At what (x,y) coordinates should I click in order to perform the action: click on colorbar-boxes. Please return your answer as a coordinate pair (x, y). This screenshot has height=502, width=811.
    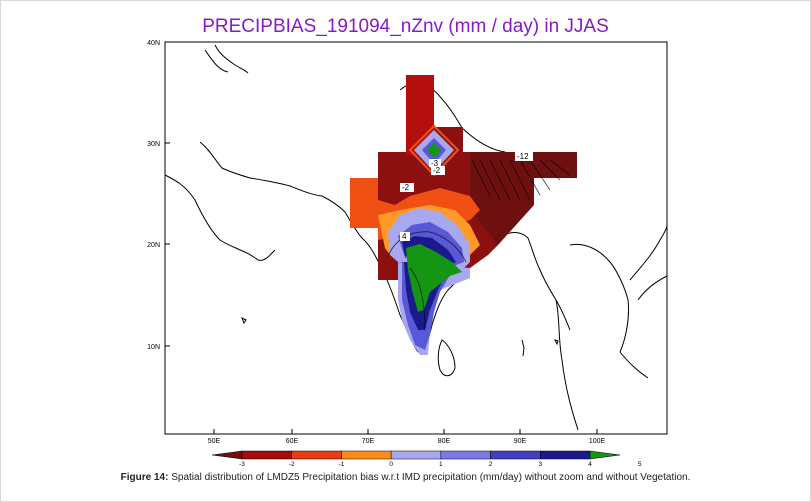
    Looking at the image, I should click on (416, 455).